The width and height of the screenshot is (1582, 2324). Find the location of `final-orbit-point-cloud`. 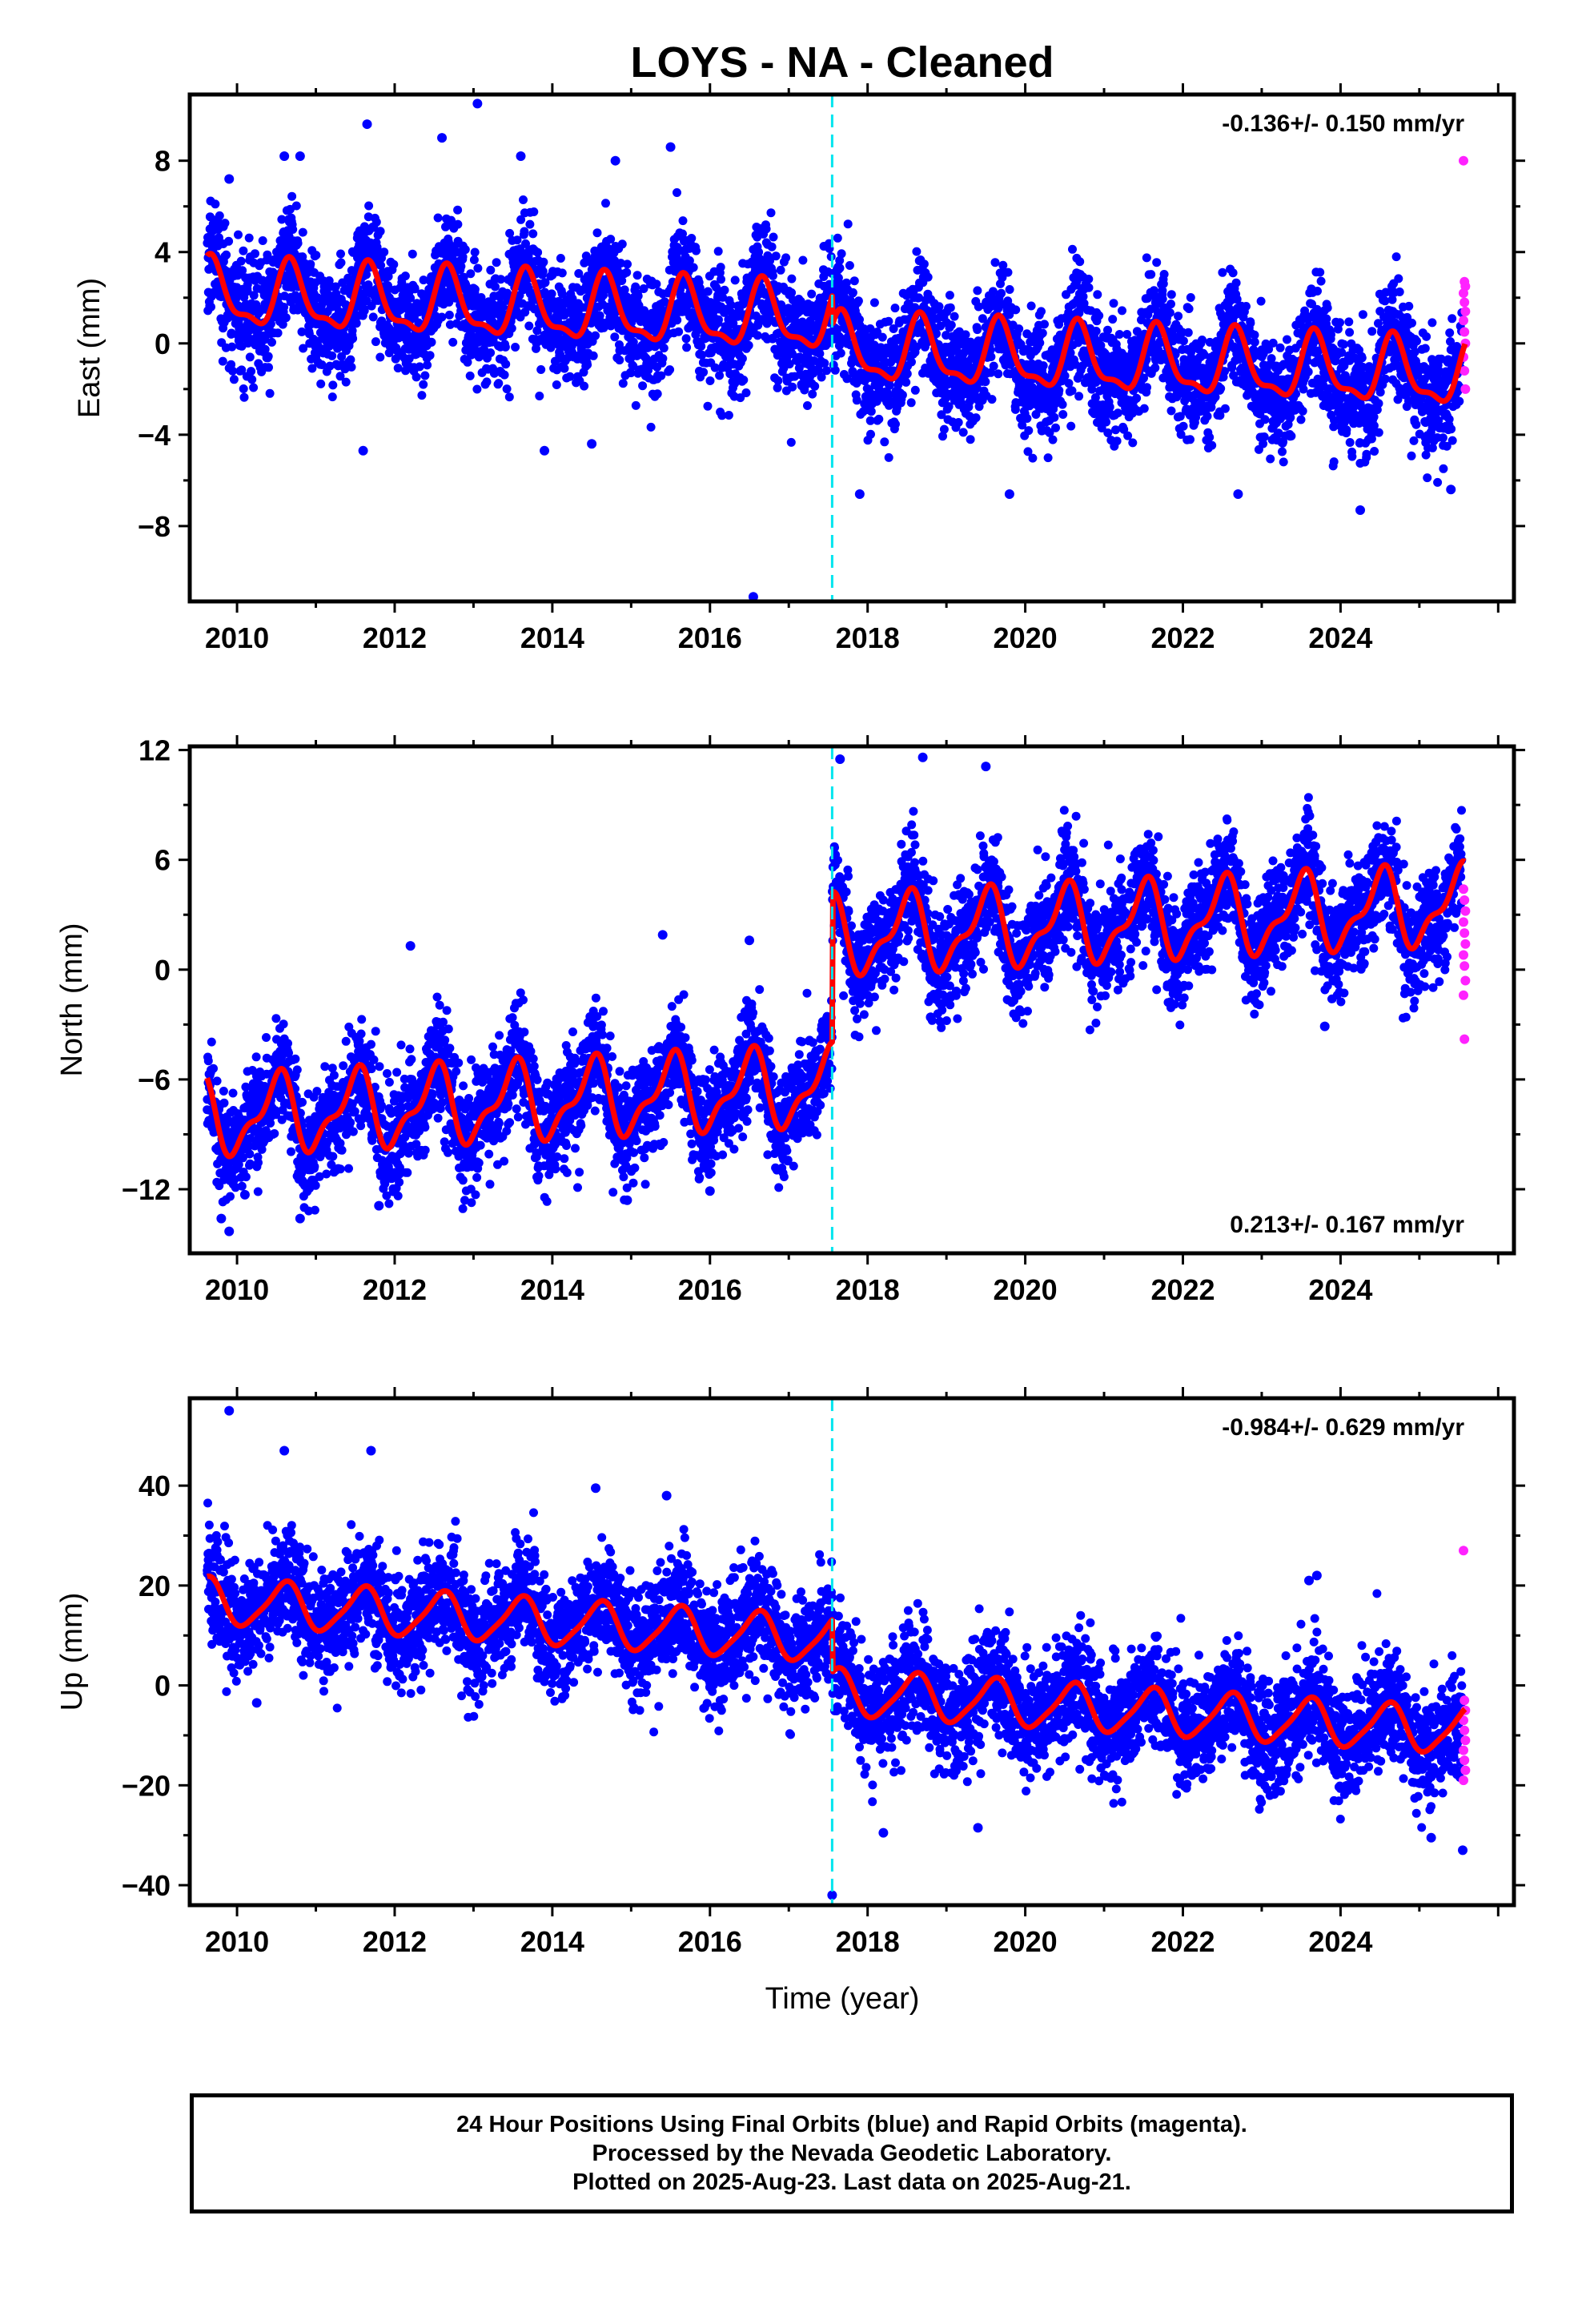

final-orbit-point-cloud is located at coordinates (835, 337).